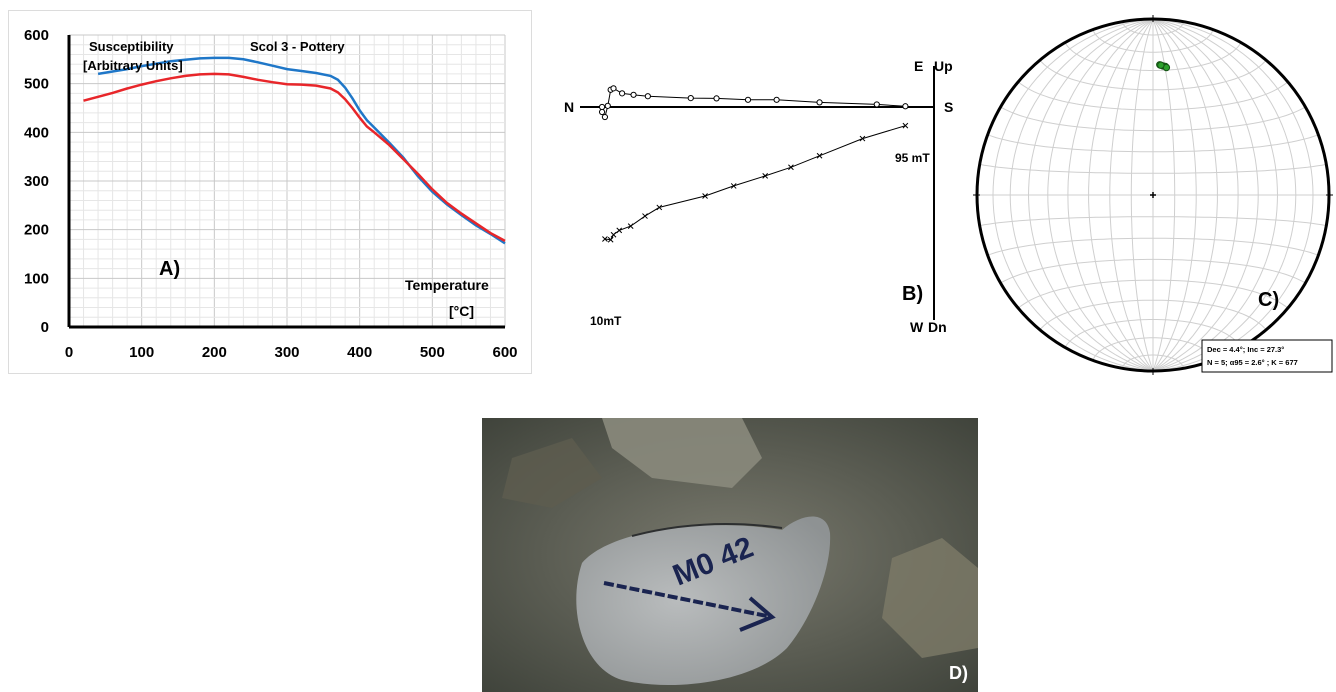 The height and width of the screenshot is (692, 1336). I want to click on y-tick-label: 500, so click(36, 84).